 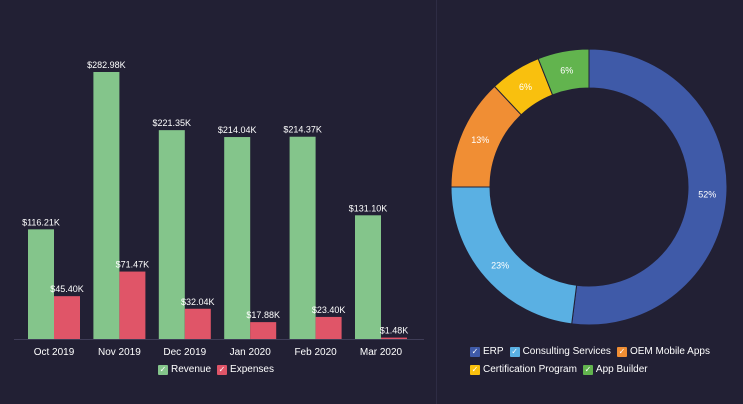 What do you see at coordinates (500, 265) in the screenshot?
I see `donut-slice-label-consulting-services: 23%` at bounding box center [500, 265].